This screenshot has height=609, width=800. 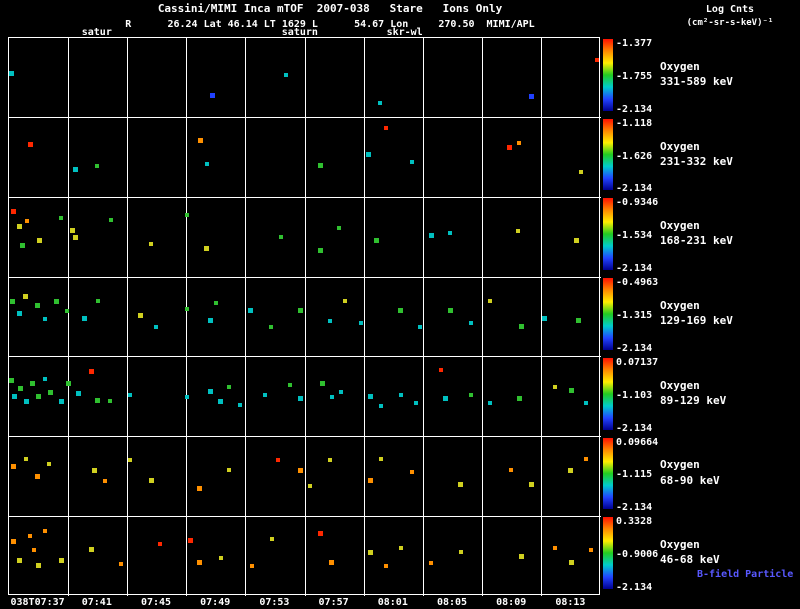 I want to click on colorbar-label-max: -0.4963, so click(x=637, y=283).